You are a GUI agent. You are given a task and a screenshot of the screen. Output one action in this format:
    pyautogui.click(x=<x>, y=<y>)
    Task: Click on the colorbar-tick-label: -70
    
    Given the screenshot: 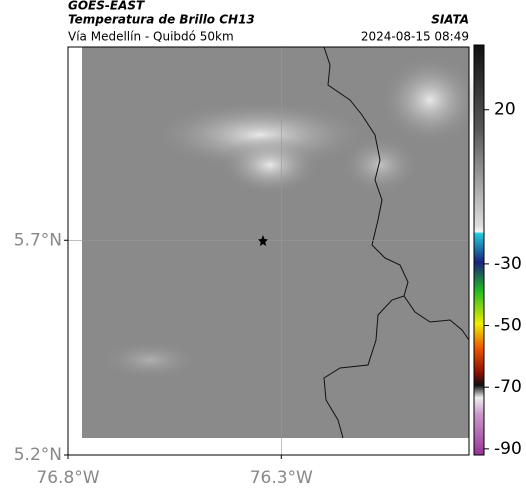 What is the action you would take?
    pyautogui.click(x=508, y=387)
    